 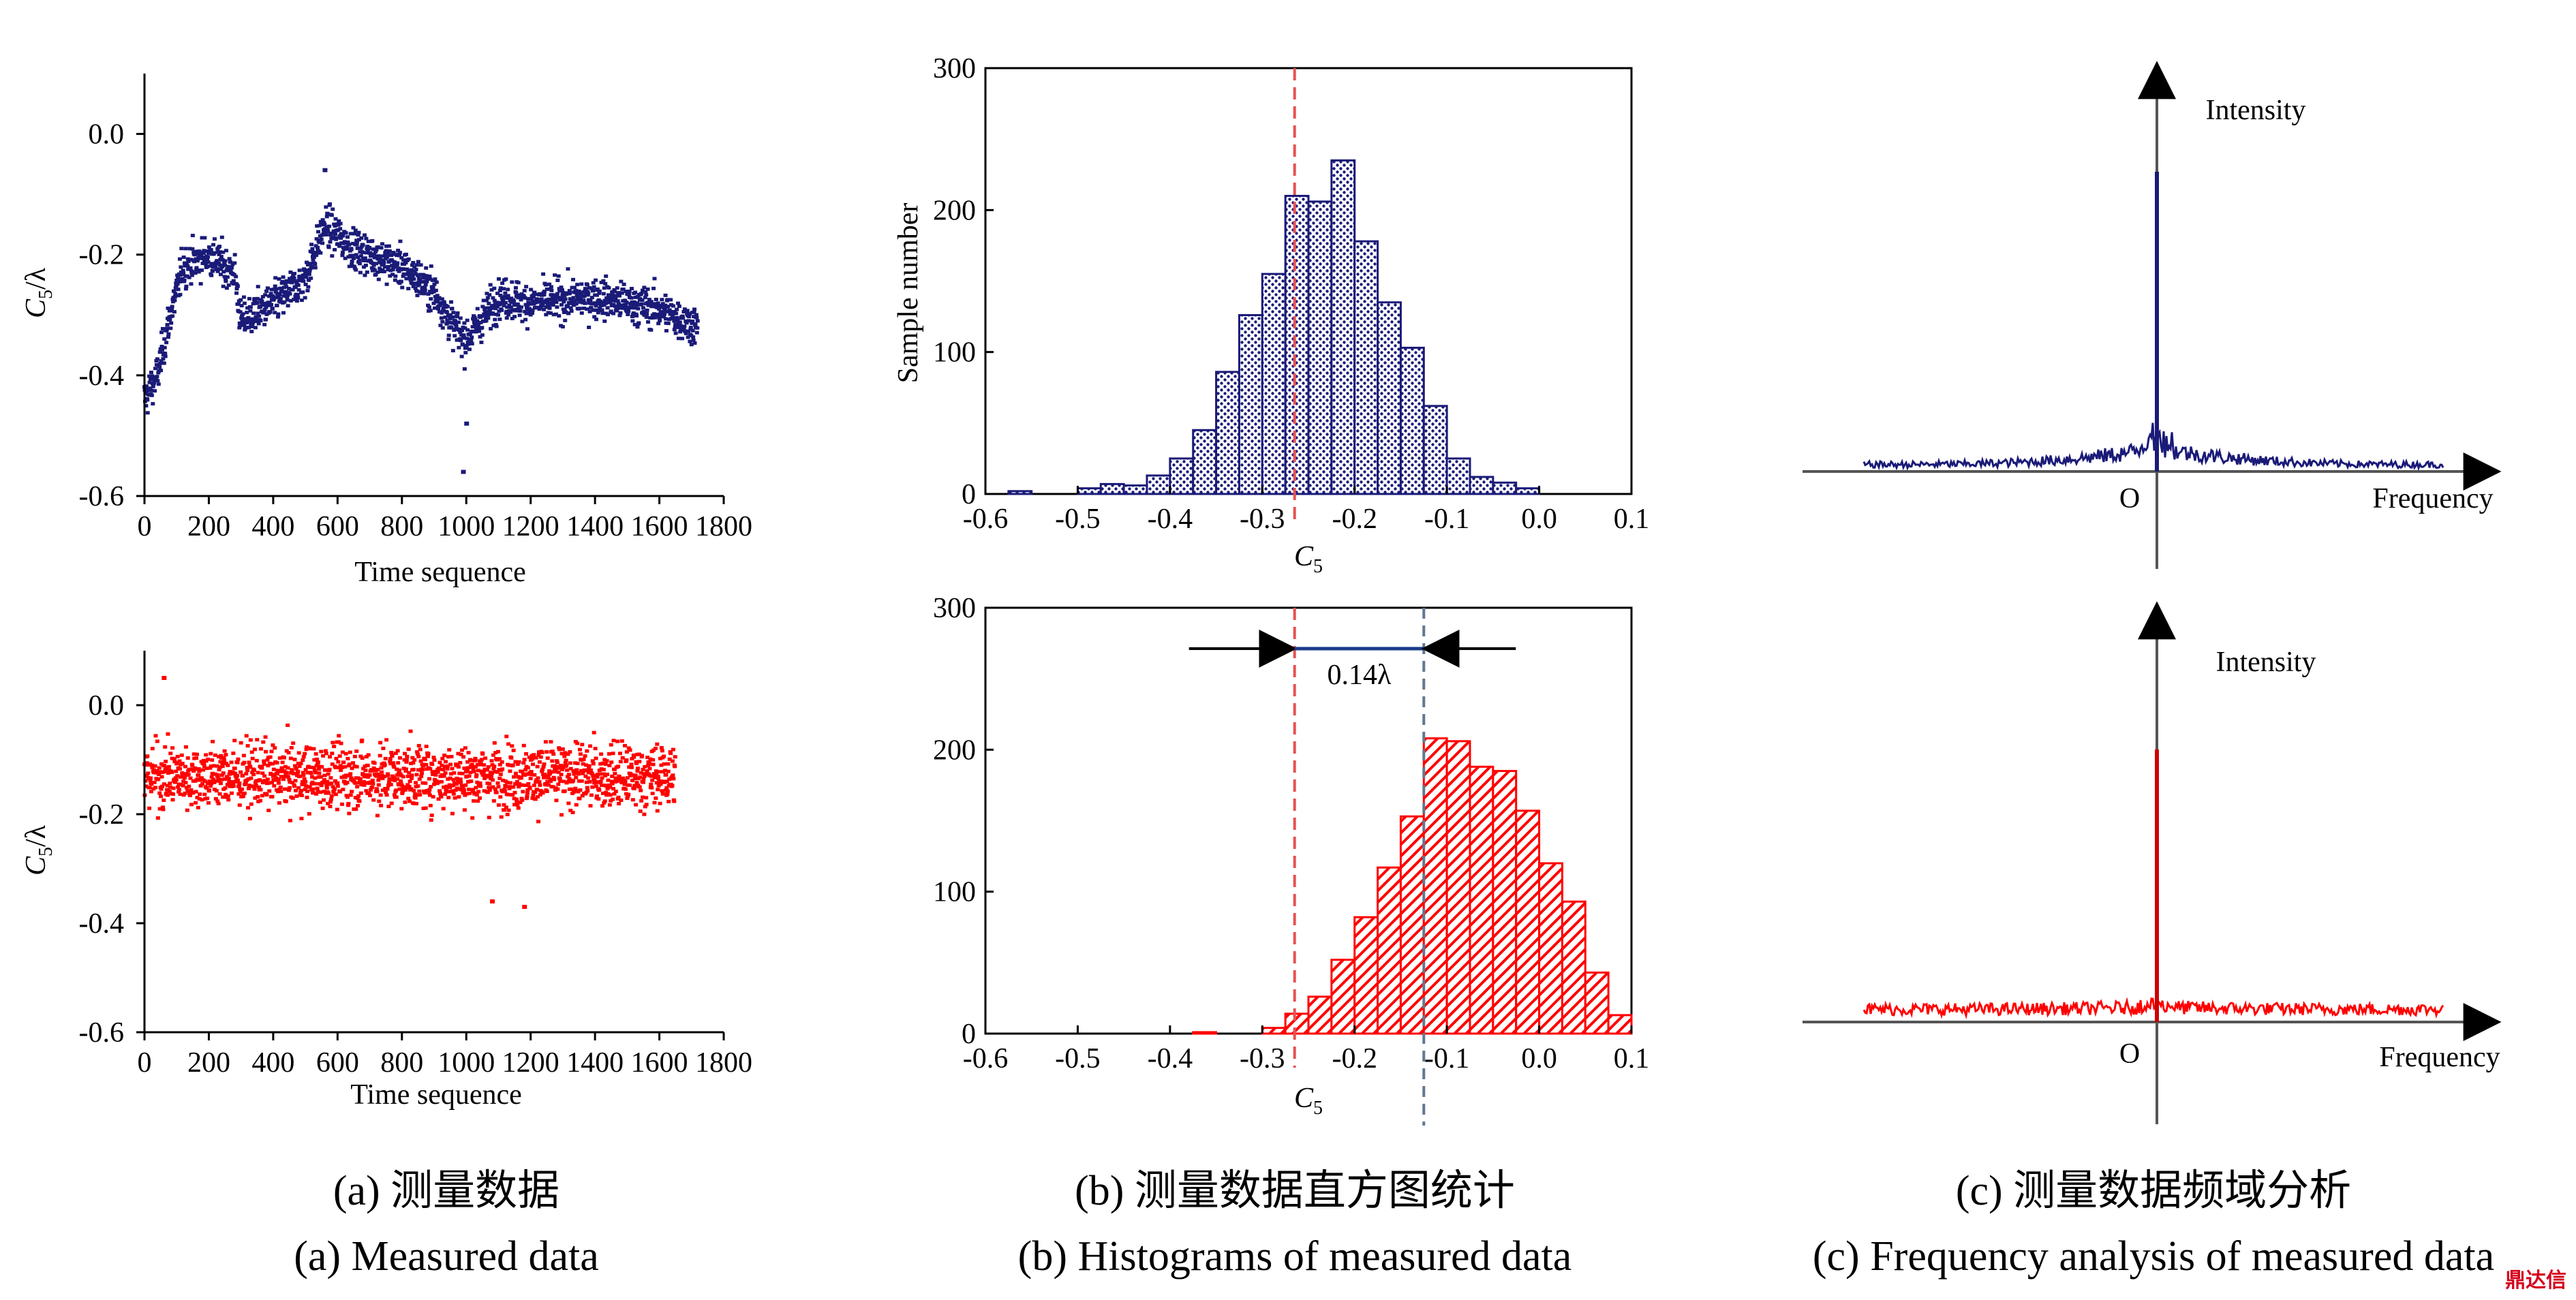 What do you see at coordinates (2153, 1256) in the screenshot?
I see `caption-c-en: (c) Frequency analysis of measured data` at bounding box center [2153, 1256].